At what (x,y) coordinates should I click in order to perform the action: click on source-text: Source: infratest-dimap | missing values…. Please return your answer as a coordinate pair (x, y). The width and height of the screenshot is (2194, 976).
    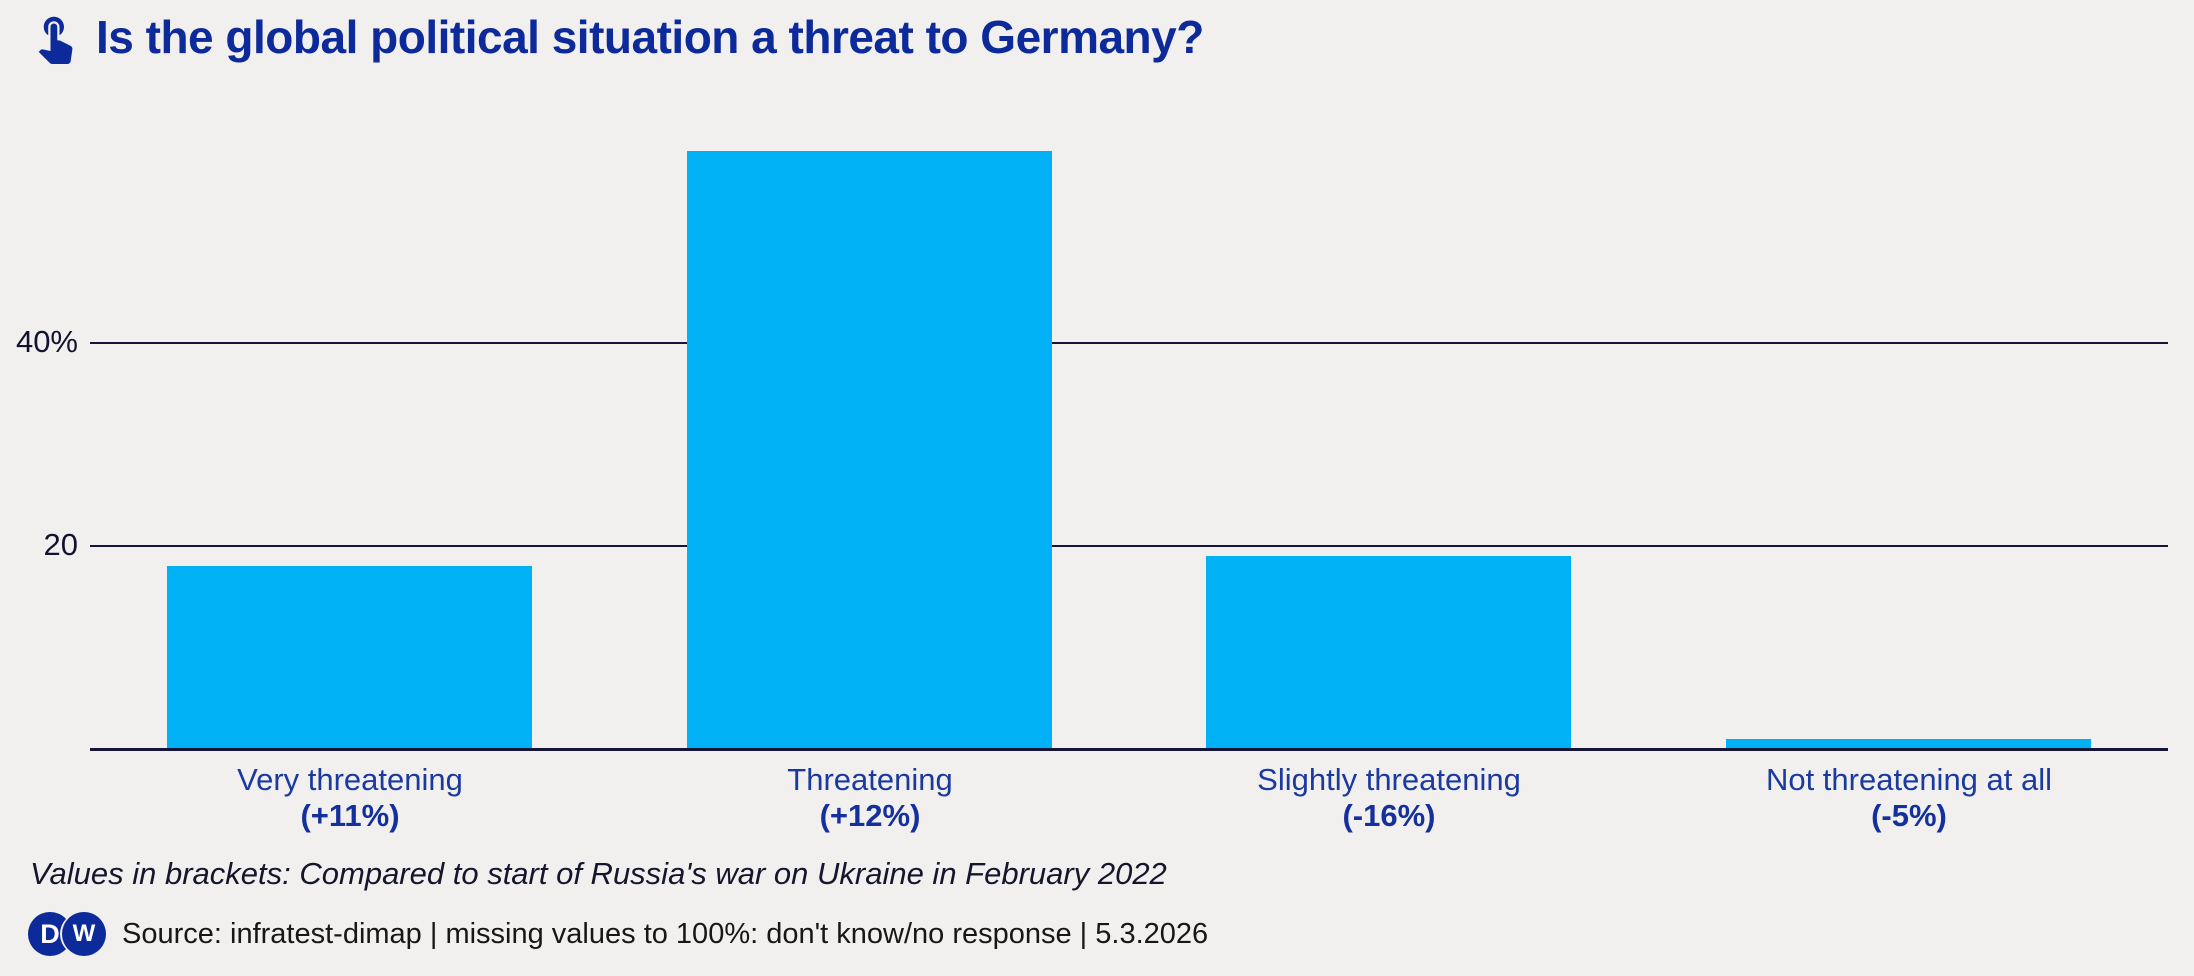
    Looking at the image, I should click on (665, 933).